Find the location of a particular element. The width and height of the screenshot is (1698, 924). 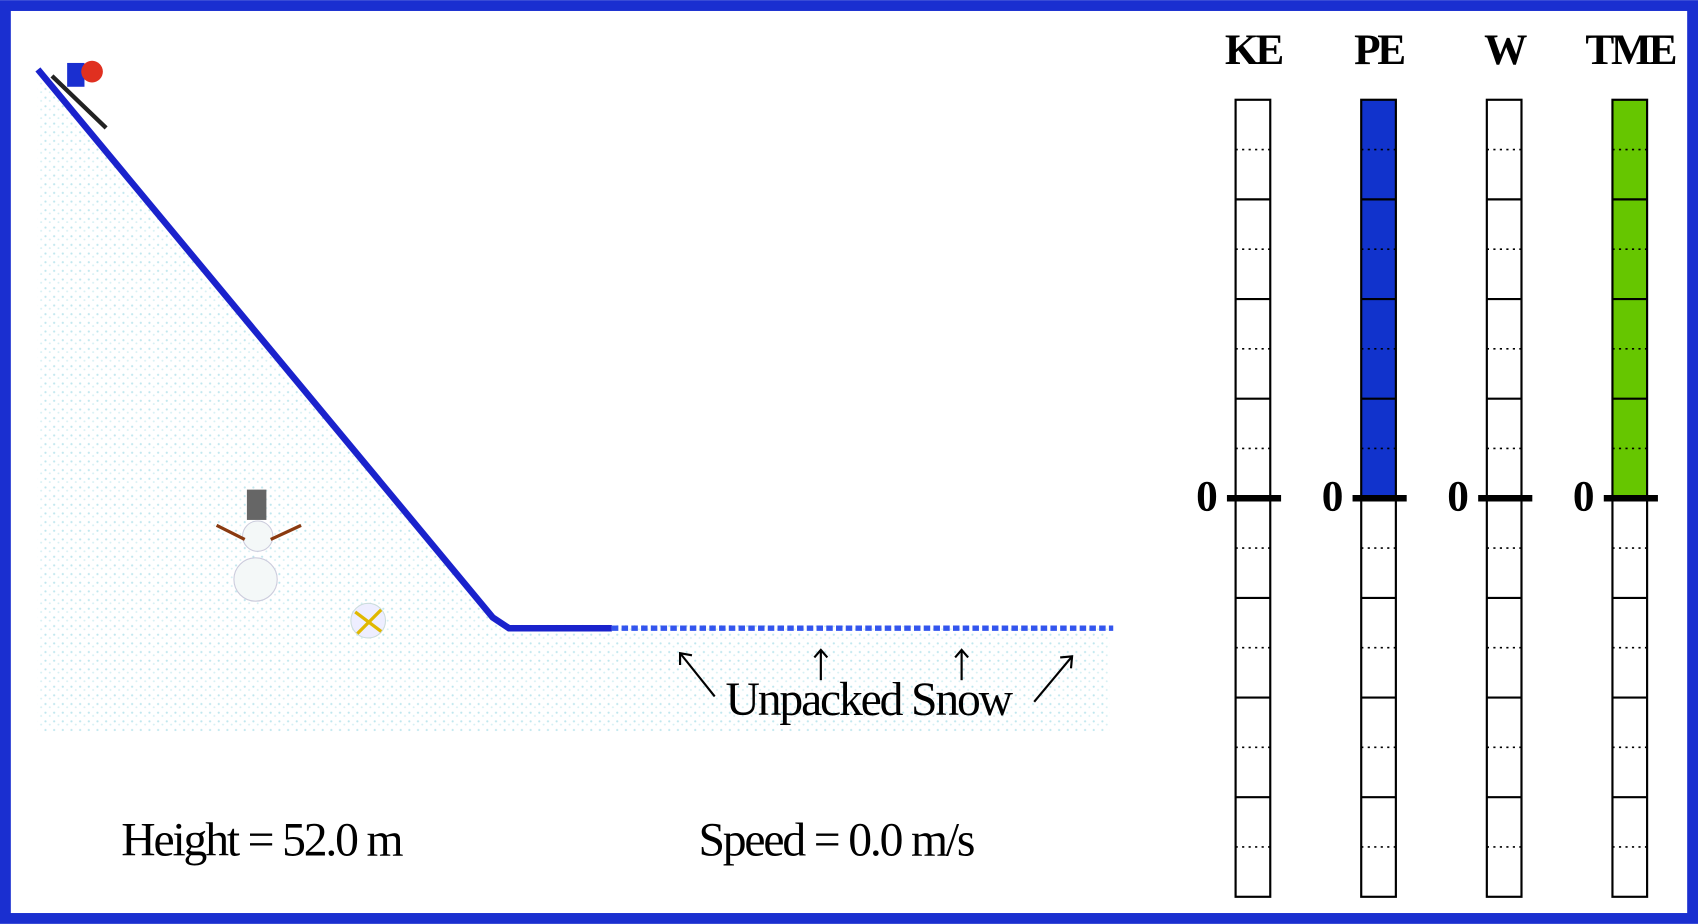

bar-label: KE is located at coordinates (1253, 50).